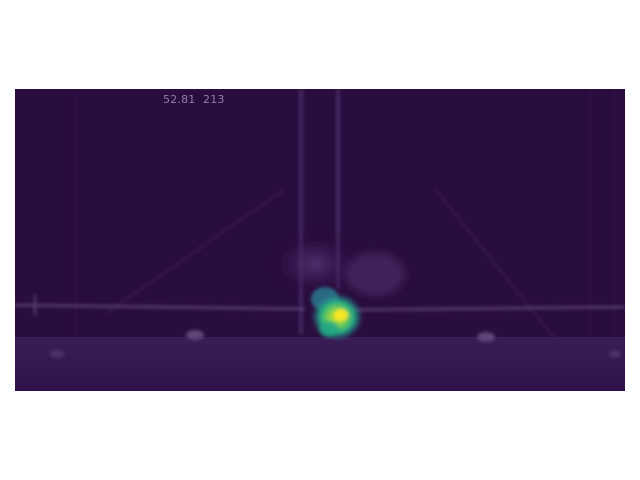  What do you see at coordinates (320, 364) in the screenshot?
I see `floor` at bounding box center [320, 364].